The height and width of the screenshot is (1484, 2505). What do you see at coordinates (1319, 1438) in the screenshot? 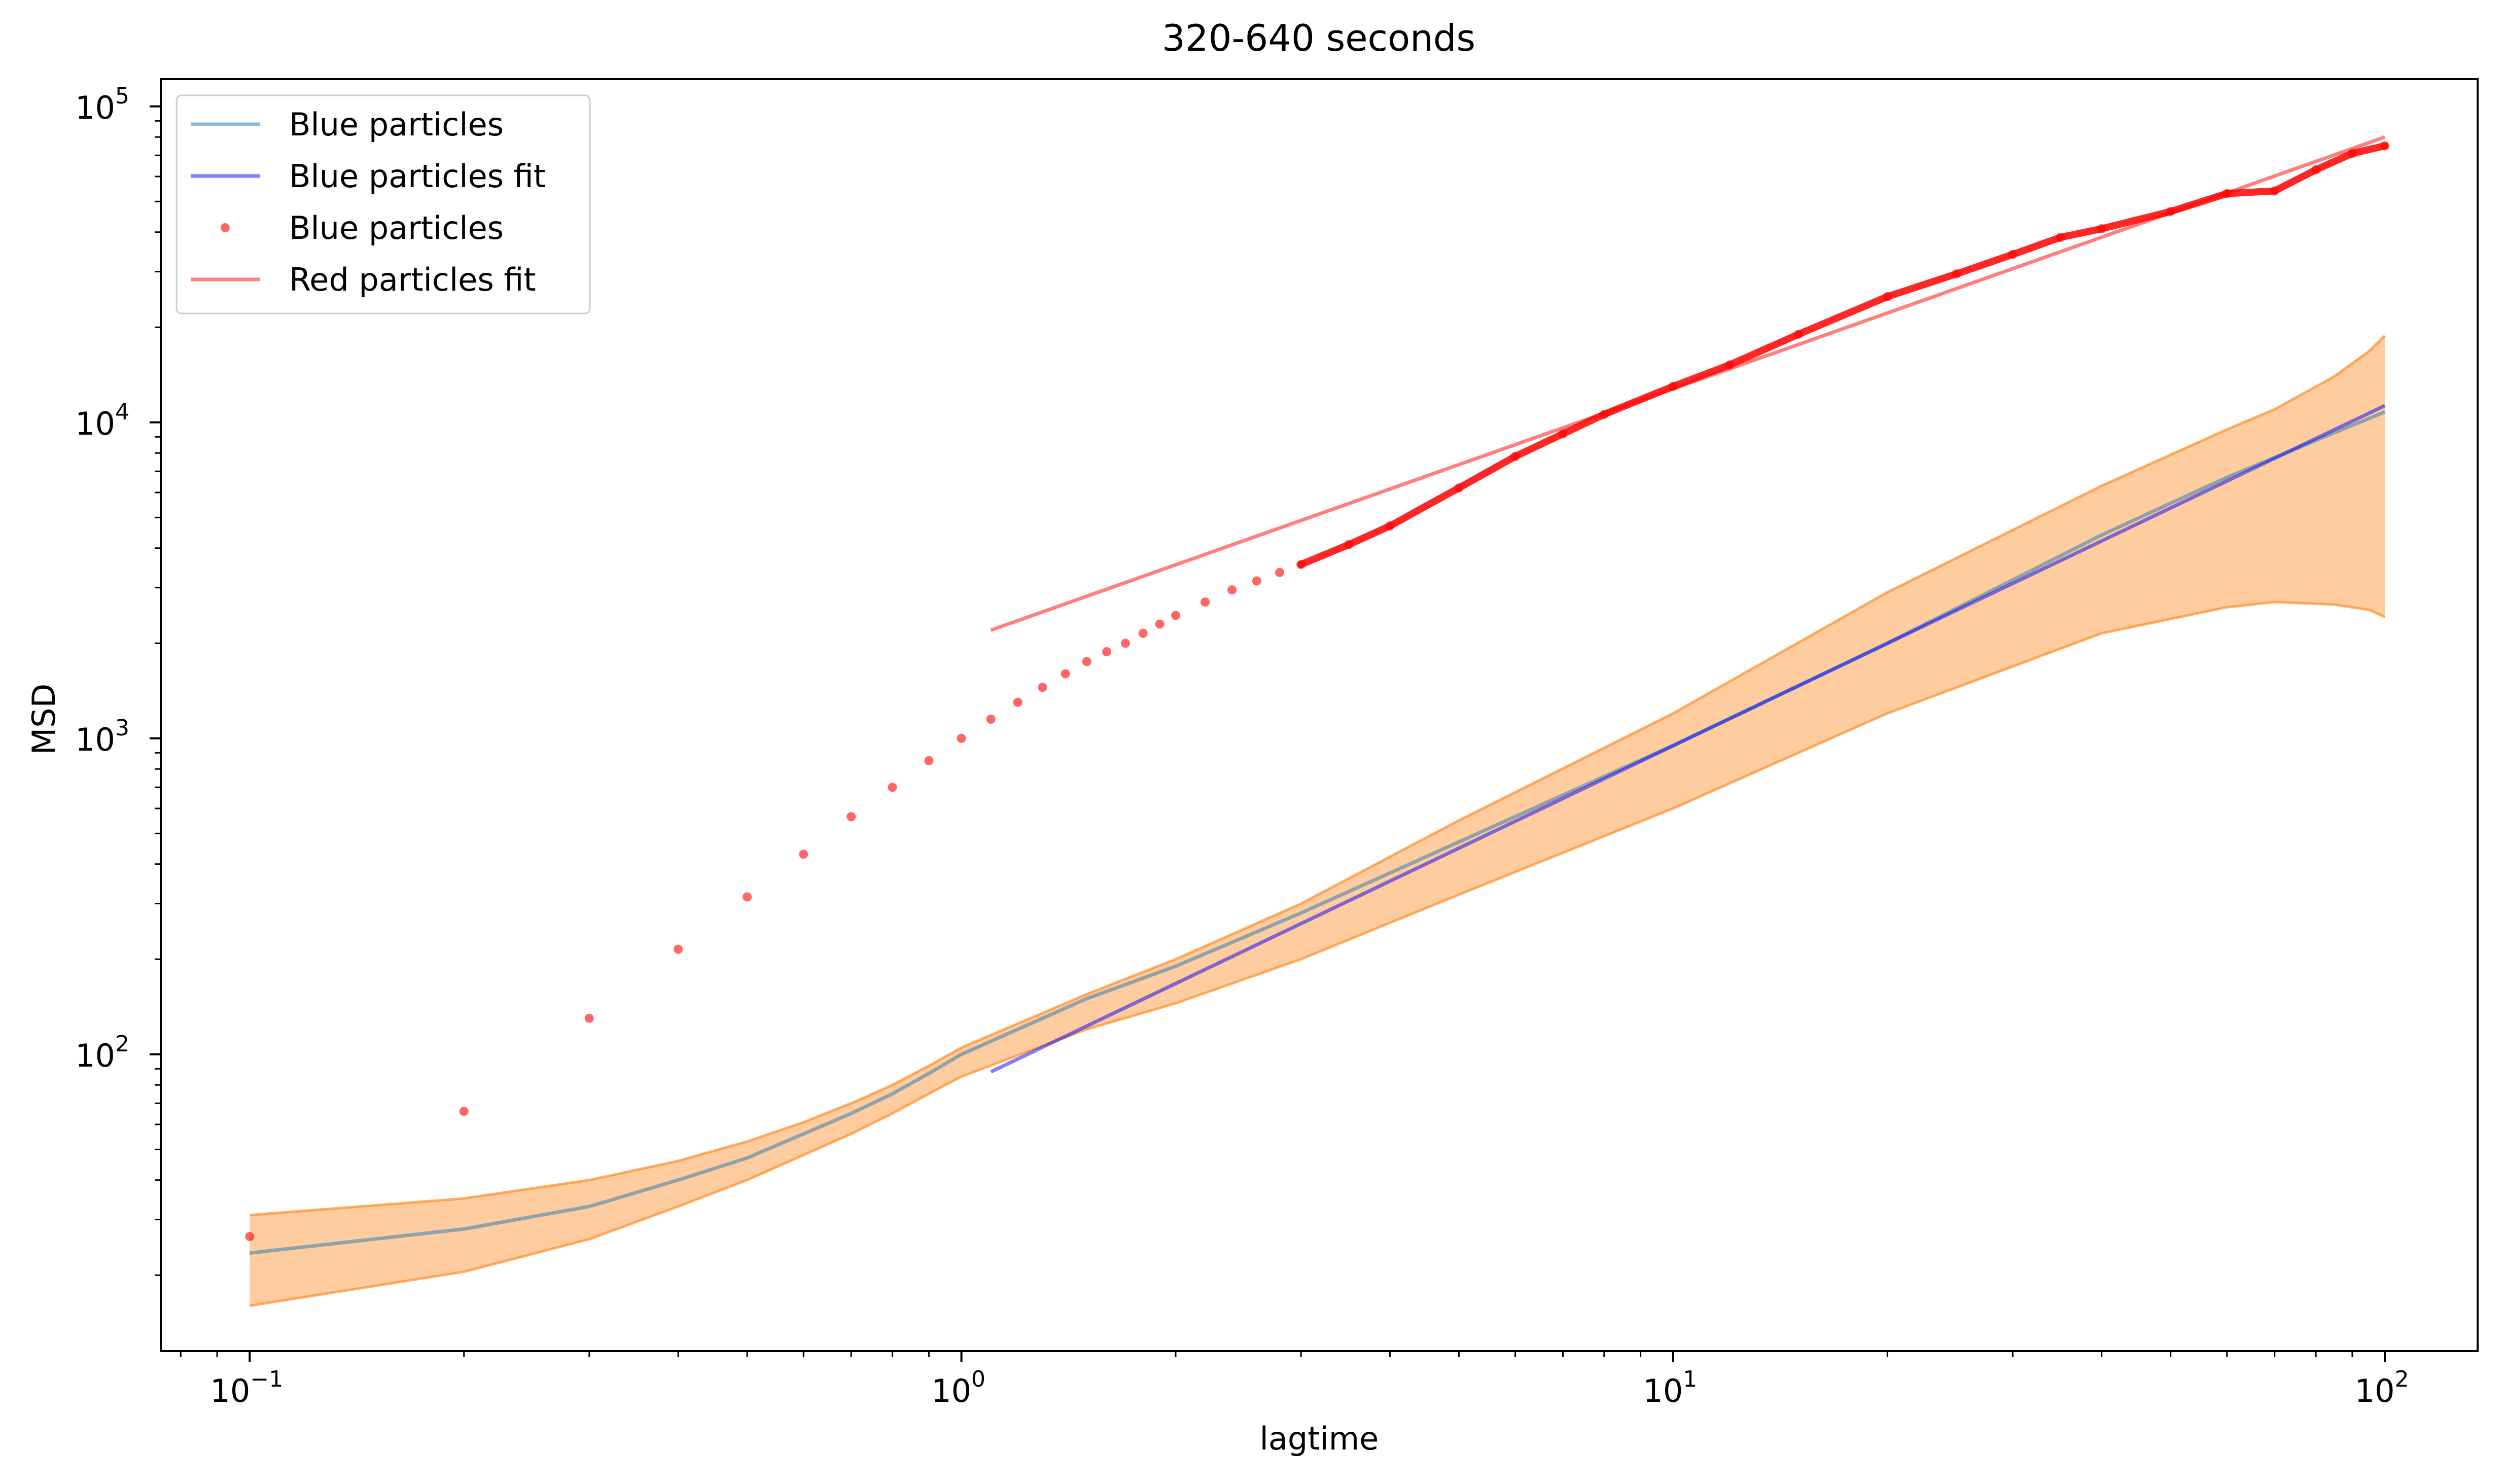
I see `x-axis-label: lagtime` at bounding box center [1319, 1438].